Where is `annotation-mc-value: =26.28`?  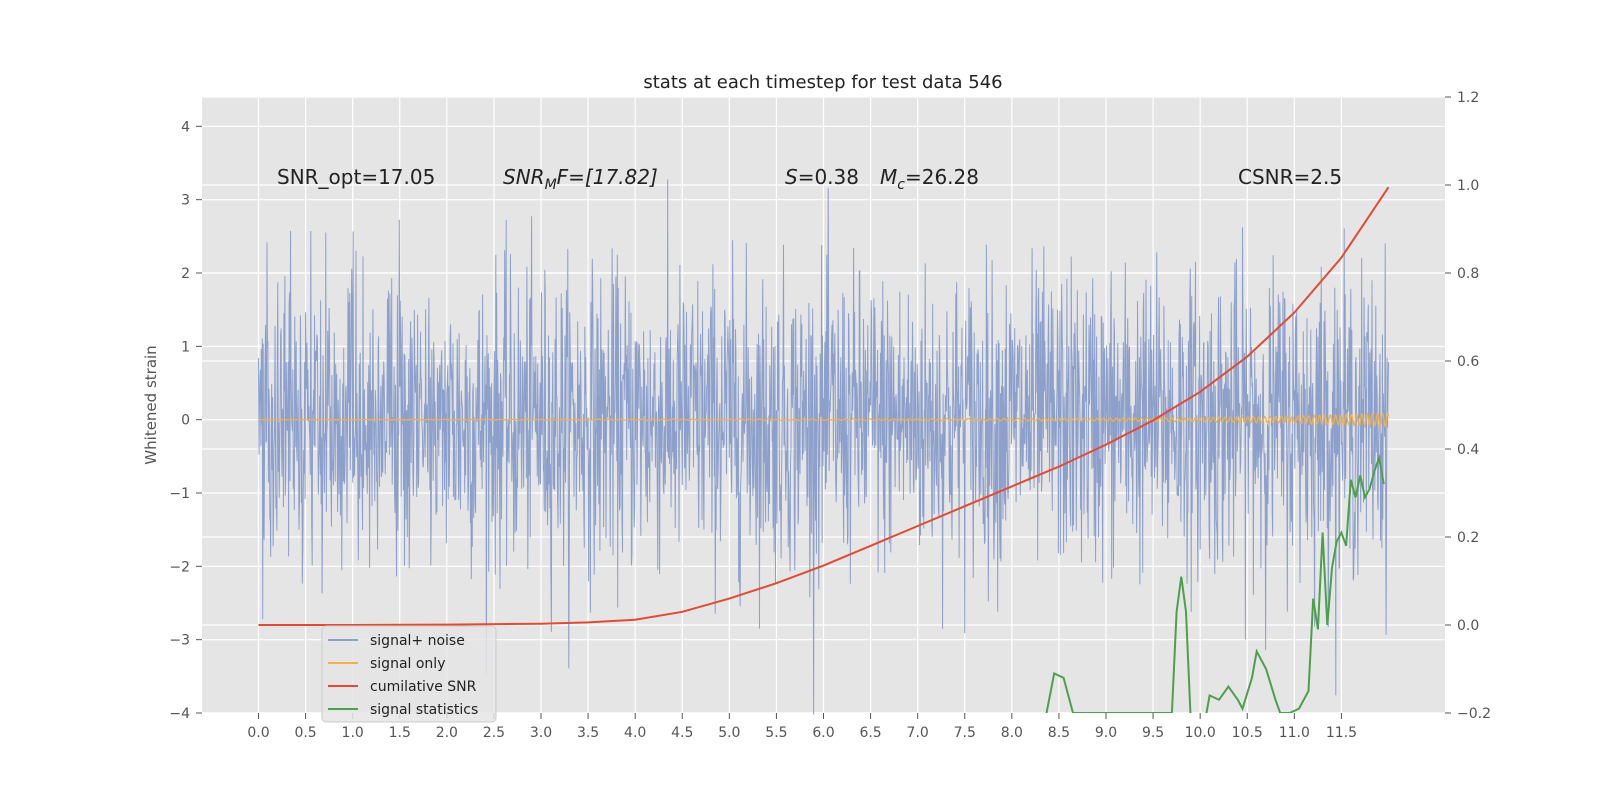
annotation-mc-value: =26.28 is located at coordinates (942, 177).